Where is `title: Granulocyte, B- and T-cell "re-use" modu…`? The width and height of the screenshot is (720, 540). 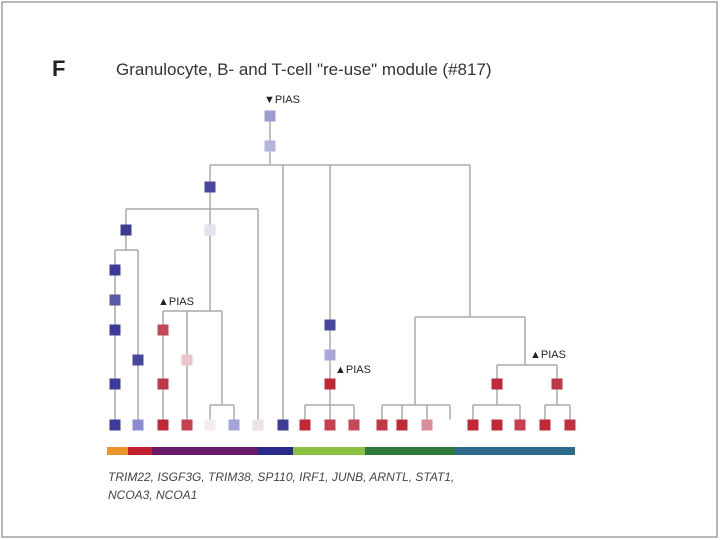 title: Granulocyte, B- and T-cell "re-use" modu… is located at coordinates (304, 69).